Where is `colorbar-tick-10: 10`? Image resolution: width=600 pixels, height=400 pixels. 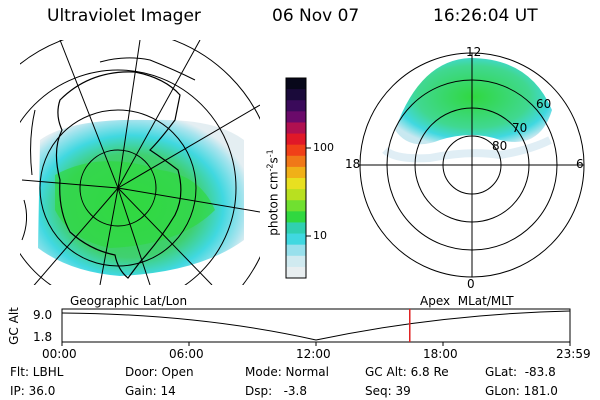 colorbar-tick-10: 10 is located at coordinates (320, 235).